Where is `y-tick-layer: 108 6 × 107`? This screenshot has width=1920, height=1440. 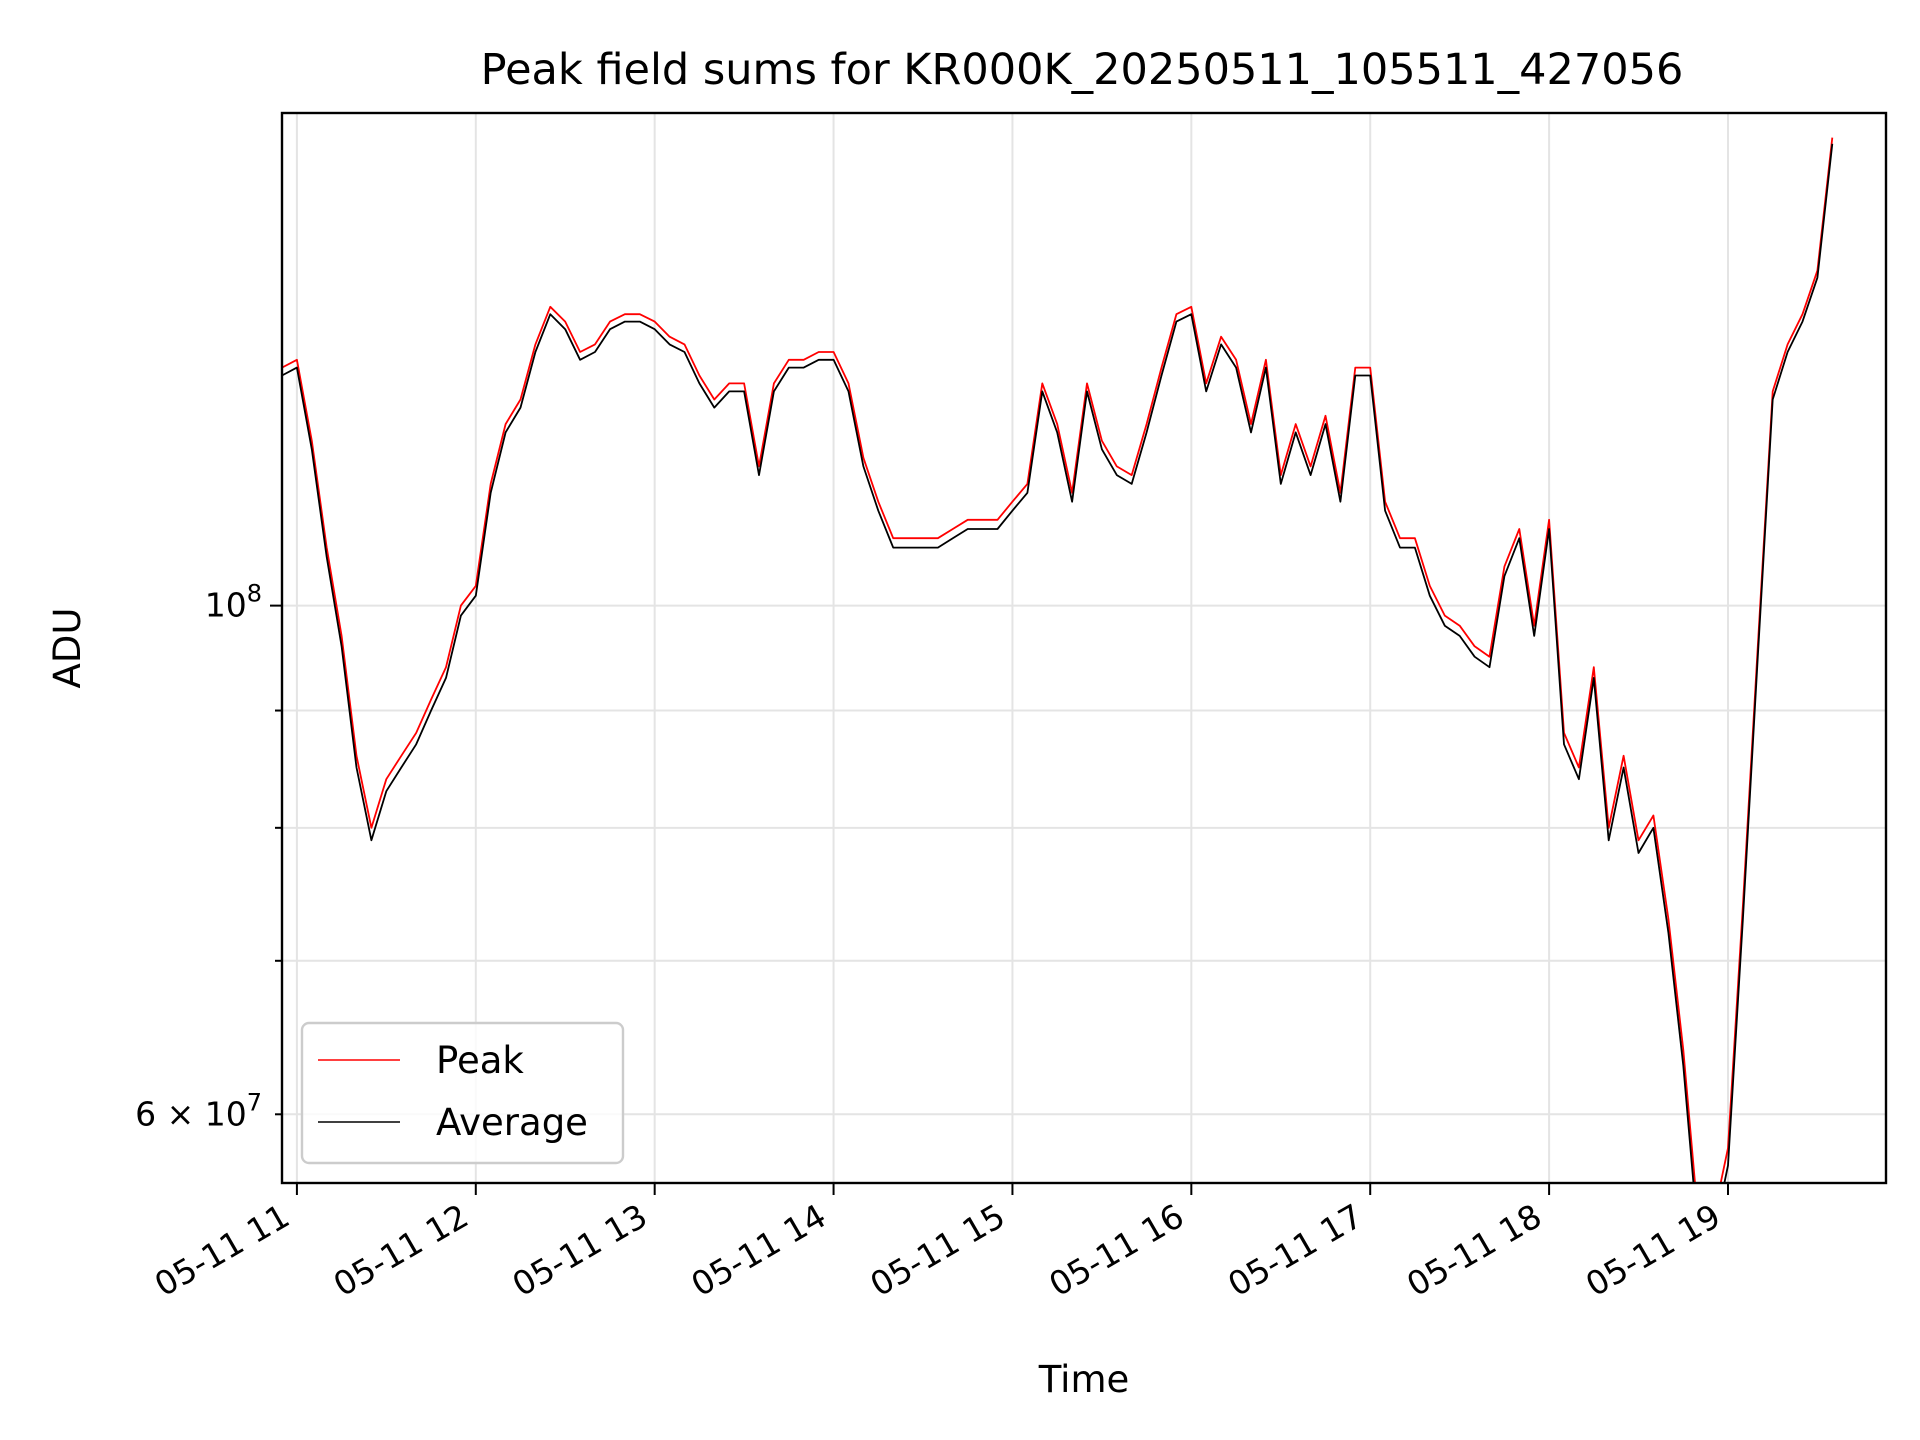 y-tick-layer: 108 6 × 107 is located at coordinates (208, 856).